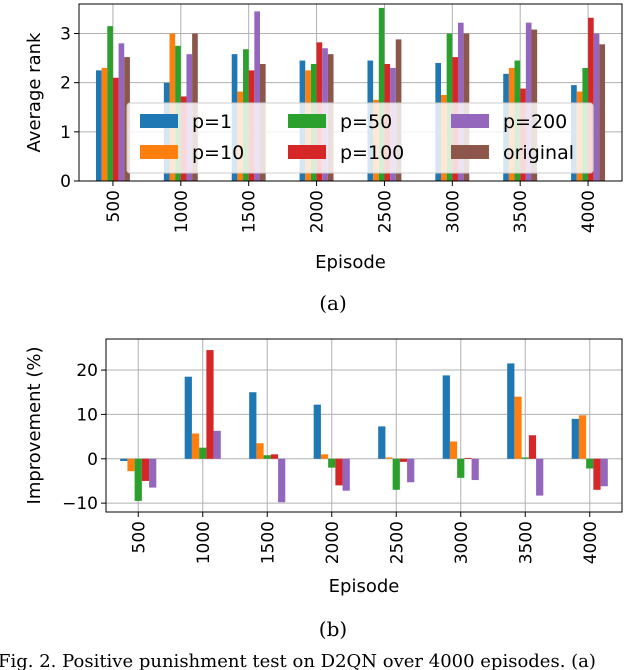 The height and width of the screenshot is (670, 640). What do you see at coordinates (333, 303) in the screenshot?
I see `panel-a-label: (a)` at bounding box center [333, 303].